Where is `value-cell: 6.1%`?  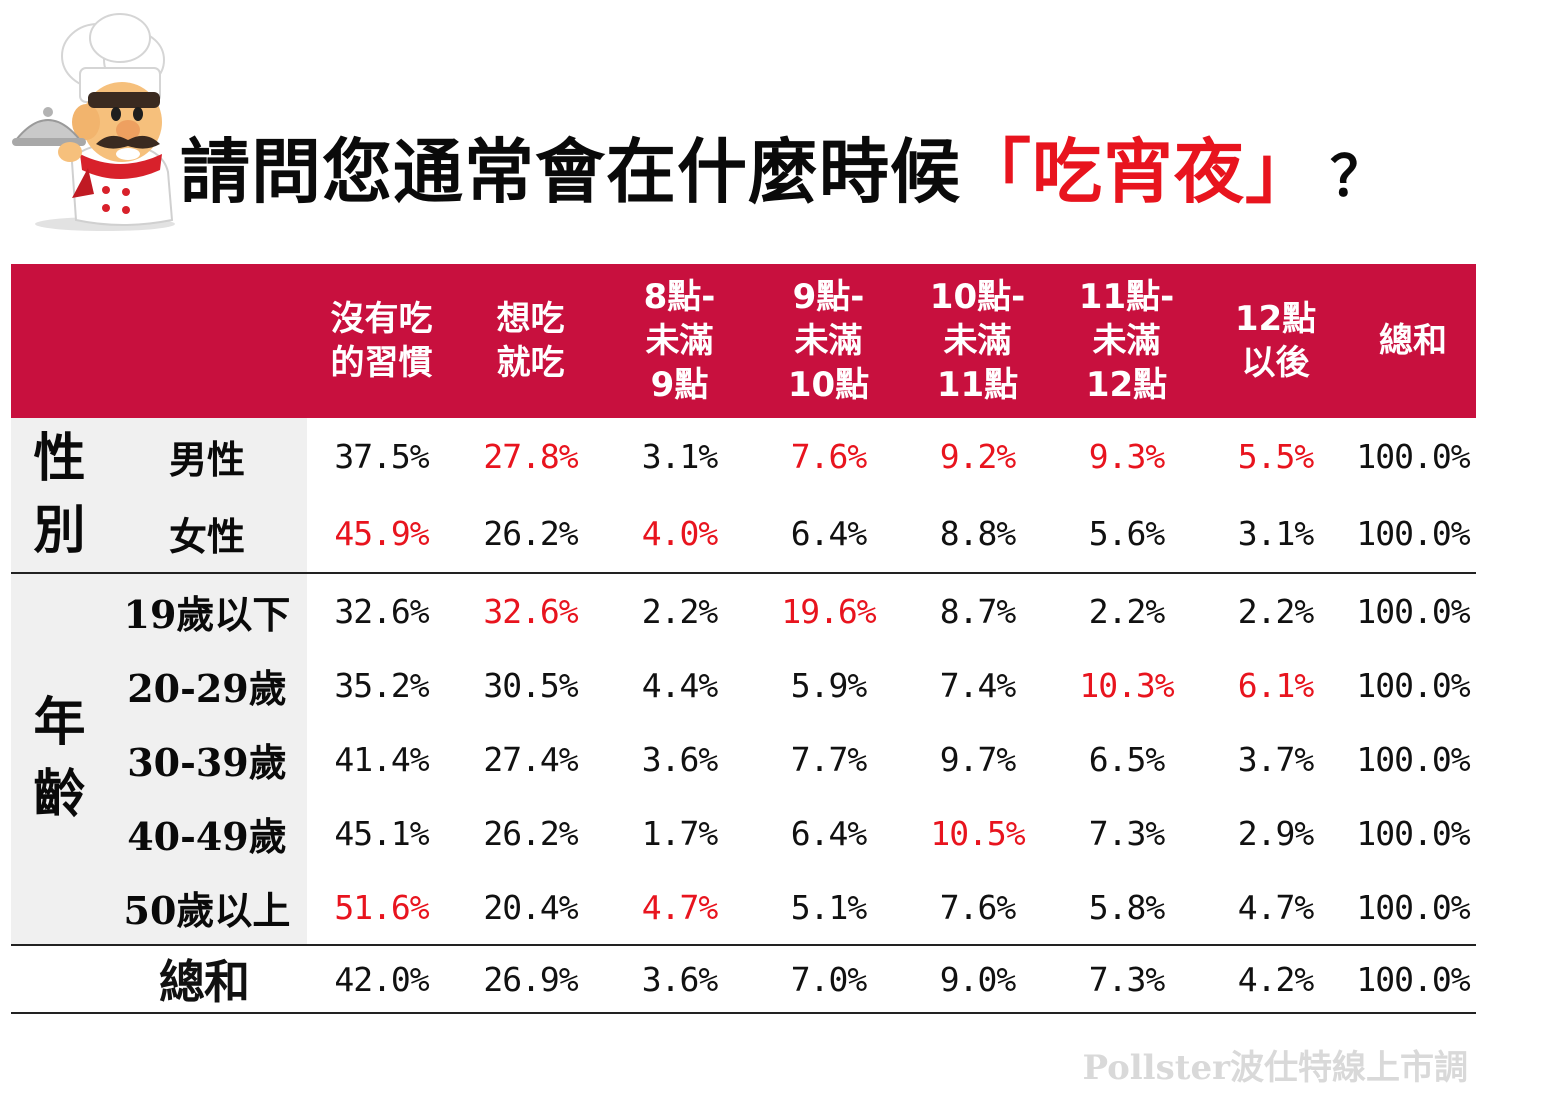
value-cell: 6.1% is located at coordinates (1275, 685).